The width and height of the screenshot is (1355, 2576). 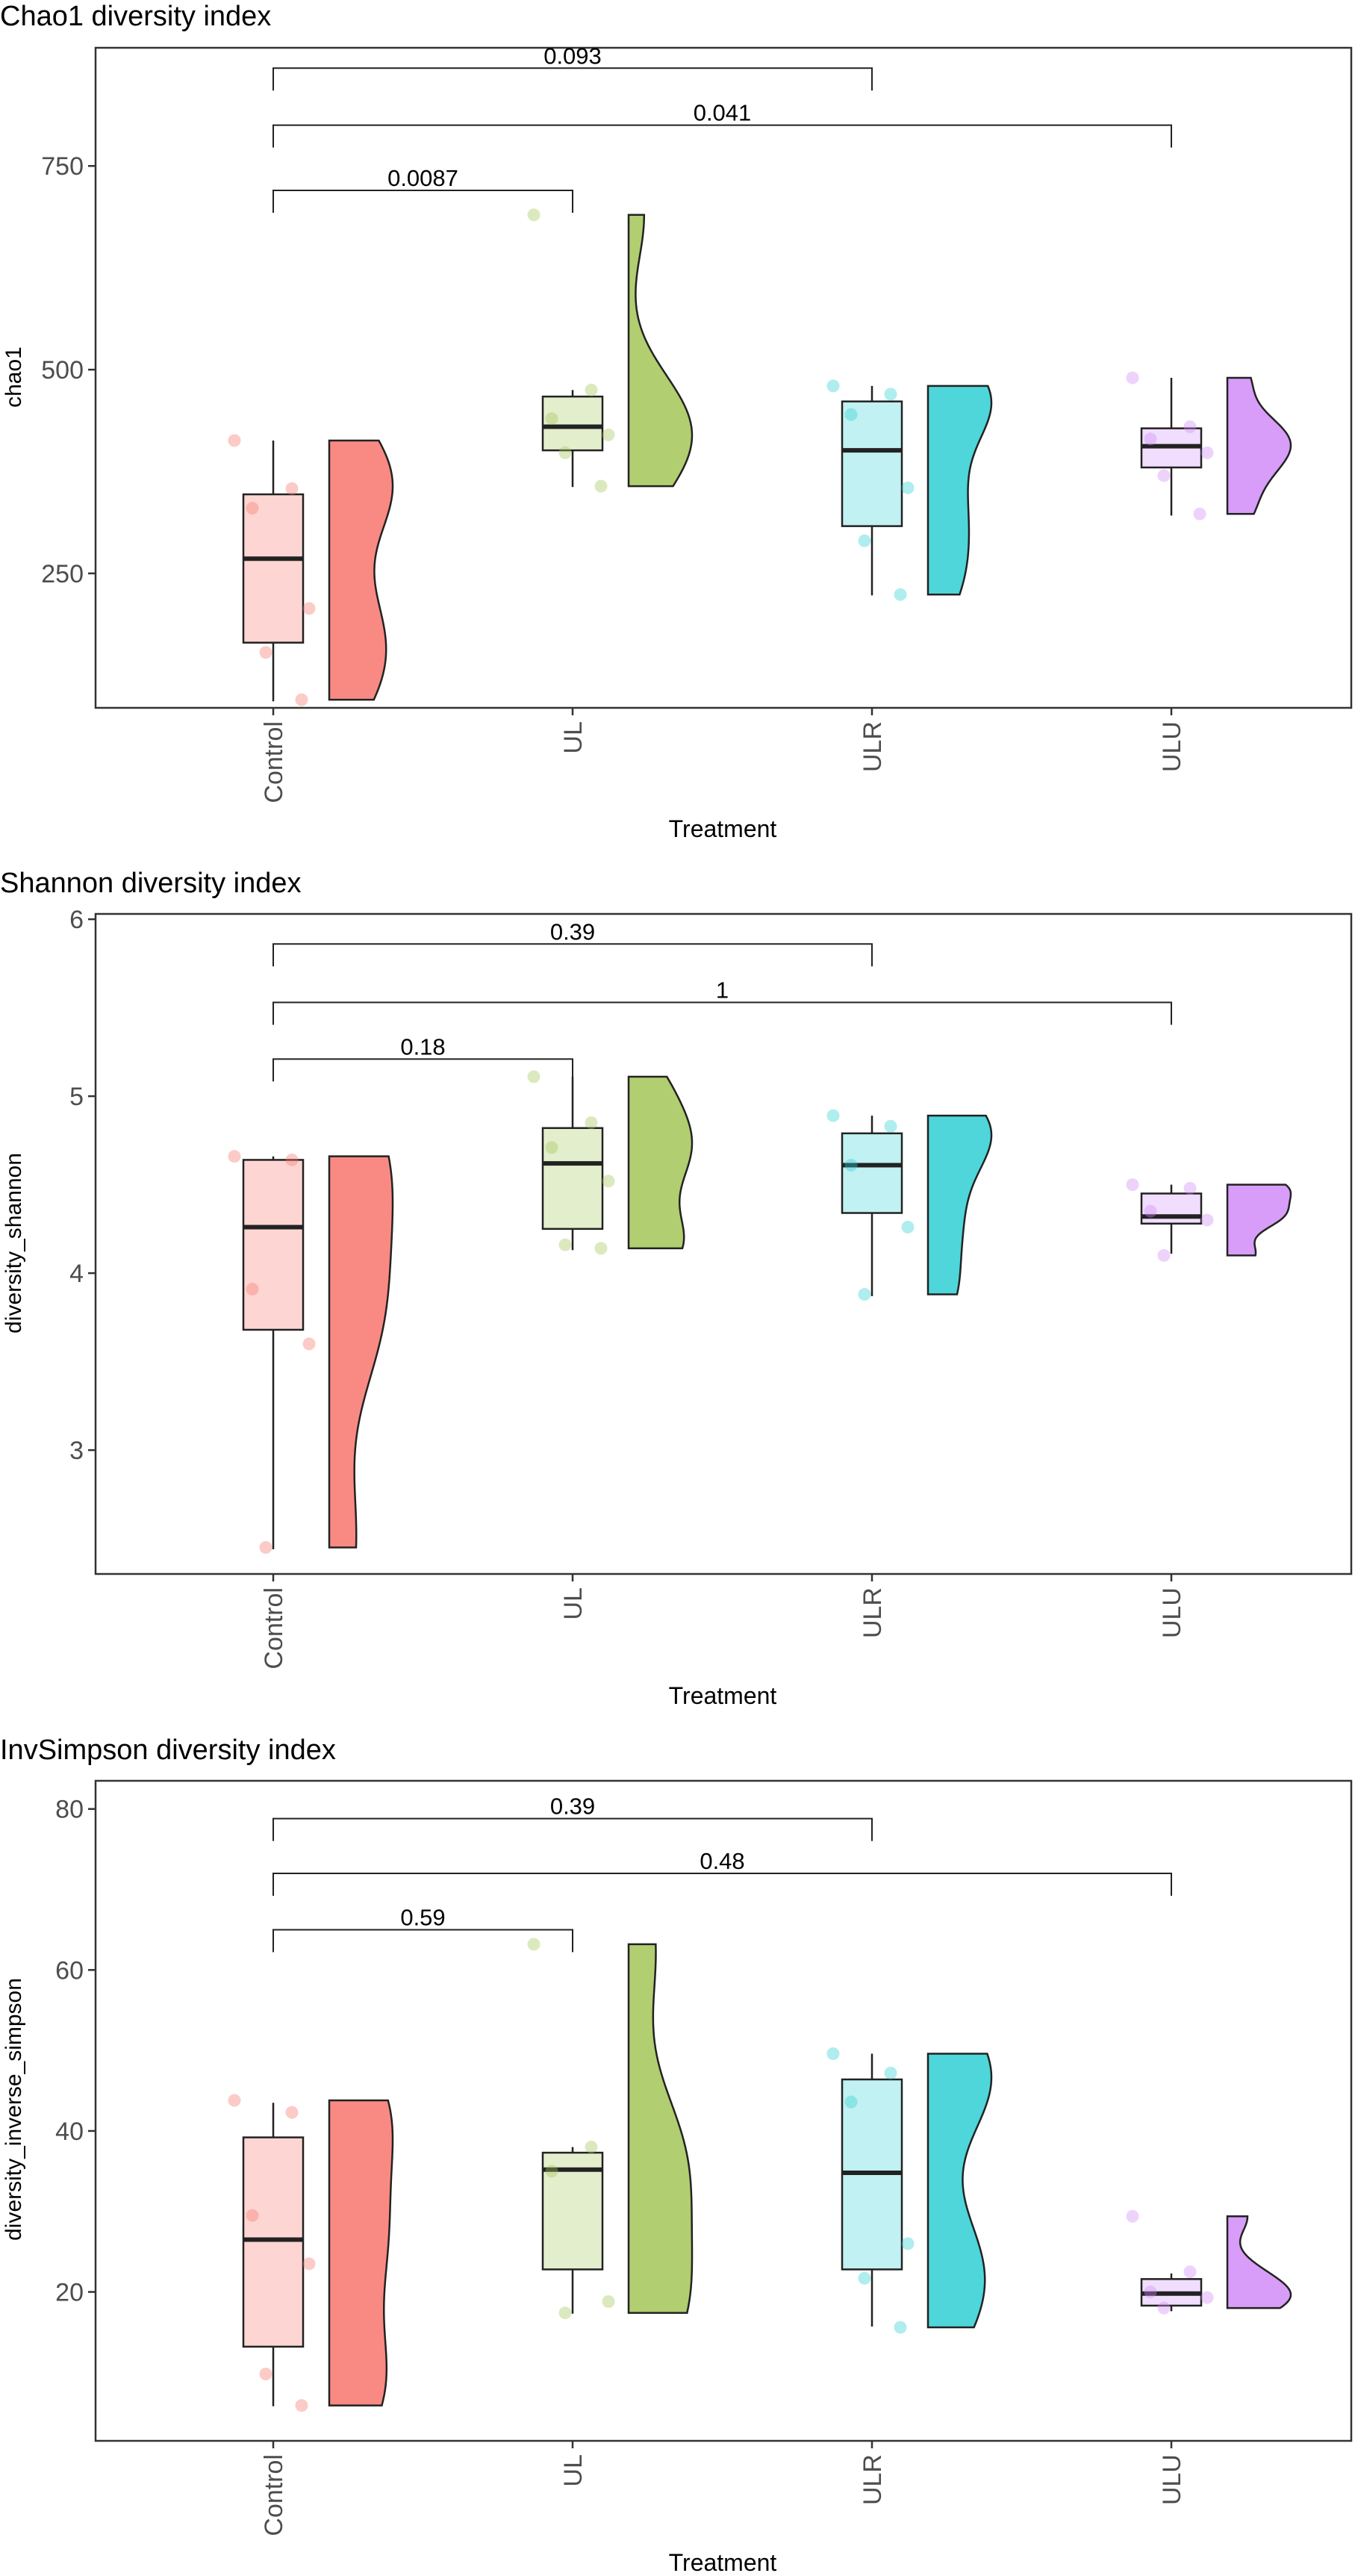 What do you see at coordinates (722, 990) in the screenshot?
I see `p-value-label: 1` at bounding box center [722, 990].